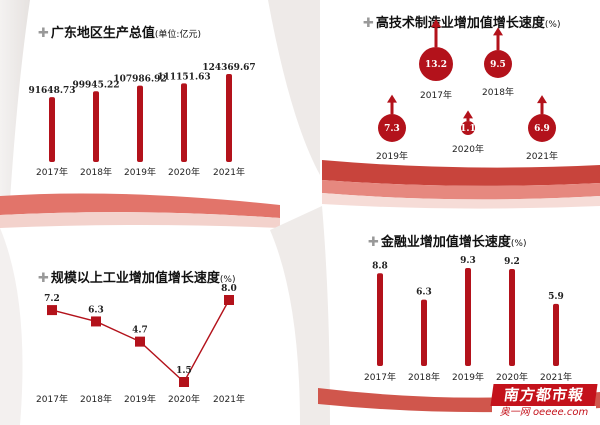 This screenshot has height=425, width=600. What do you see at coordinates (140, 331) in the screenshot?
I see `industry-value-label: 4.7` at bounding box center [140, 331].